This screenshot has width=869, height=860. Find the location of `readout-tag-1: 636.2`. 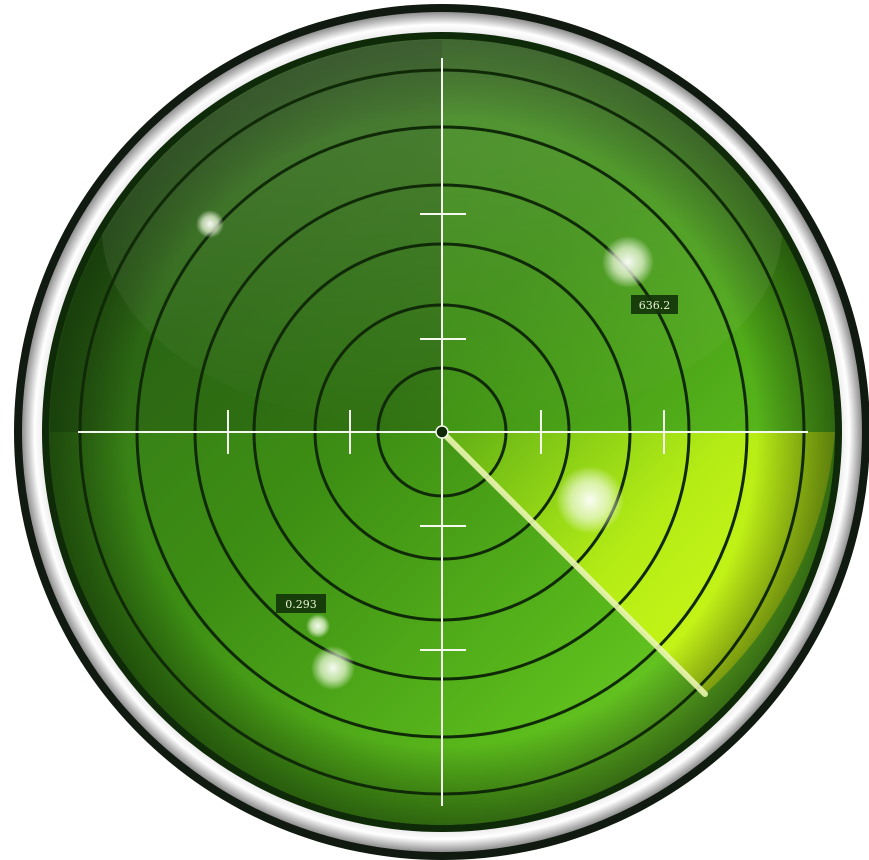

readout-tag-1: 636.2 is located at coordinates (654, 304).